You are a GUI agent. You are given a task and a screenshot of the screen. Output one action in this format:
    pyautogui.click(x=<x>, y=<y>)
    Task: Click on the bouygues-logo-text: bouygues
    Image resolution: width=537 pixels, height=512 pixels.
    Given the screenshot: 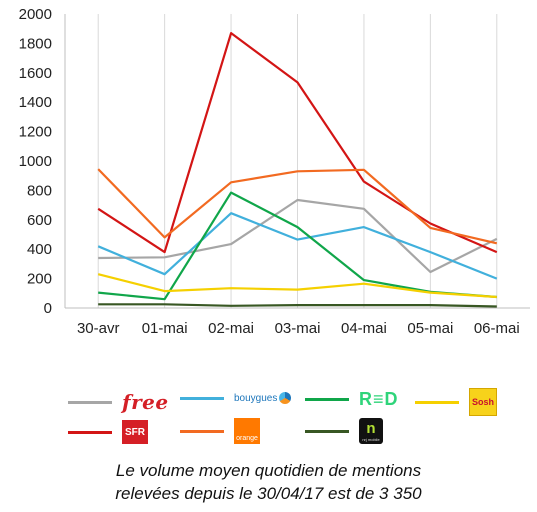 What is the action you would take?
    pyautogui.click(x=256, y=398)
    